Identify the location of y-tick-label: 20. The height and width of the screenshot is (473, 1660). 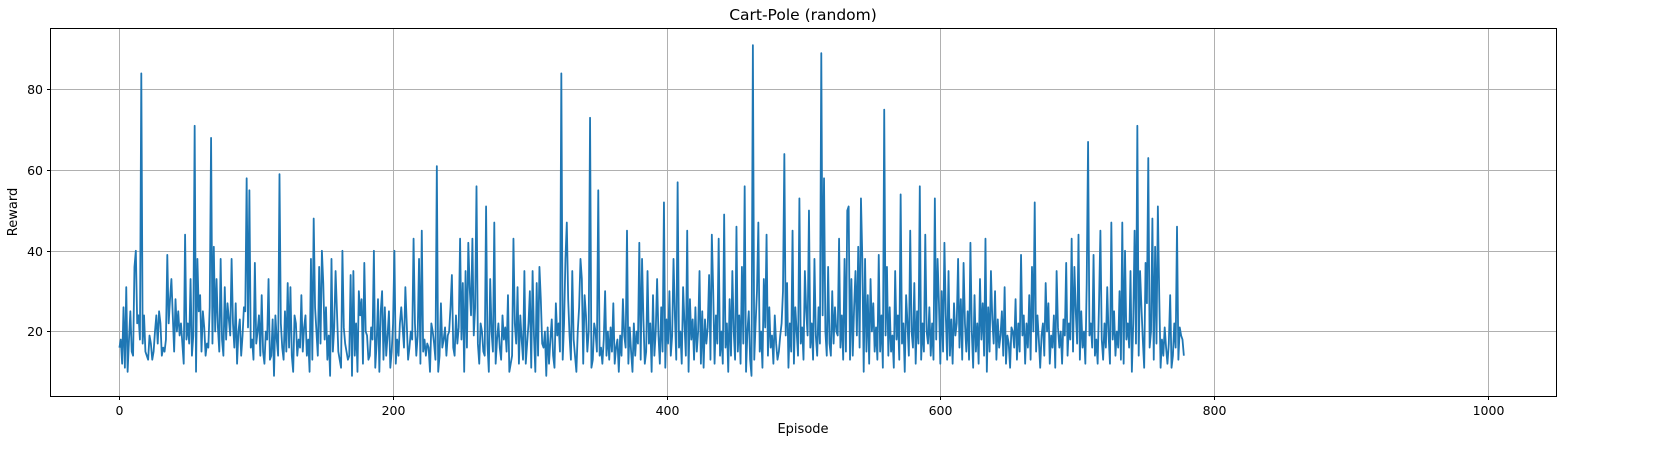
(35, 331).